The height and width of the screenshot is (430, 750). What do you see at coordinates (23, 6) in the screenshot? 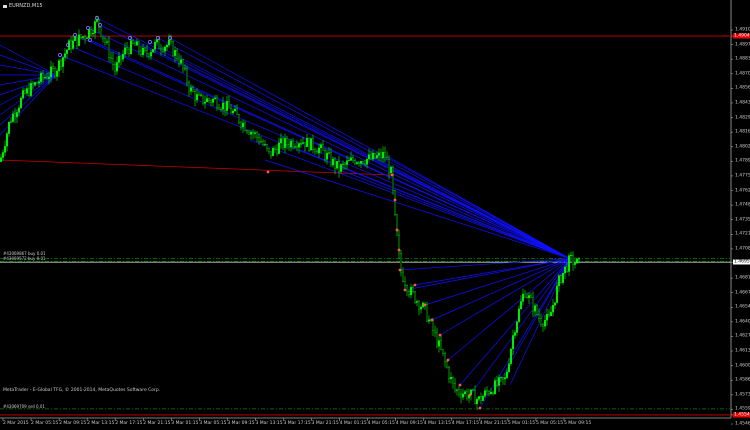
I see `chart-title: EURNZD,M15` at bounding box center [23, 6].